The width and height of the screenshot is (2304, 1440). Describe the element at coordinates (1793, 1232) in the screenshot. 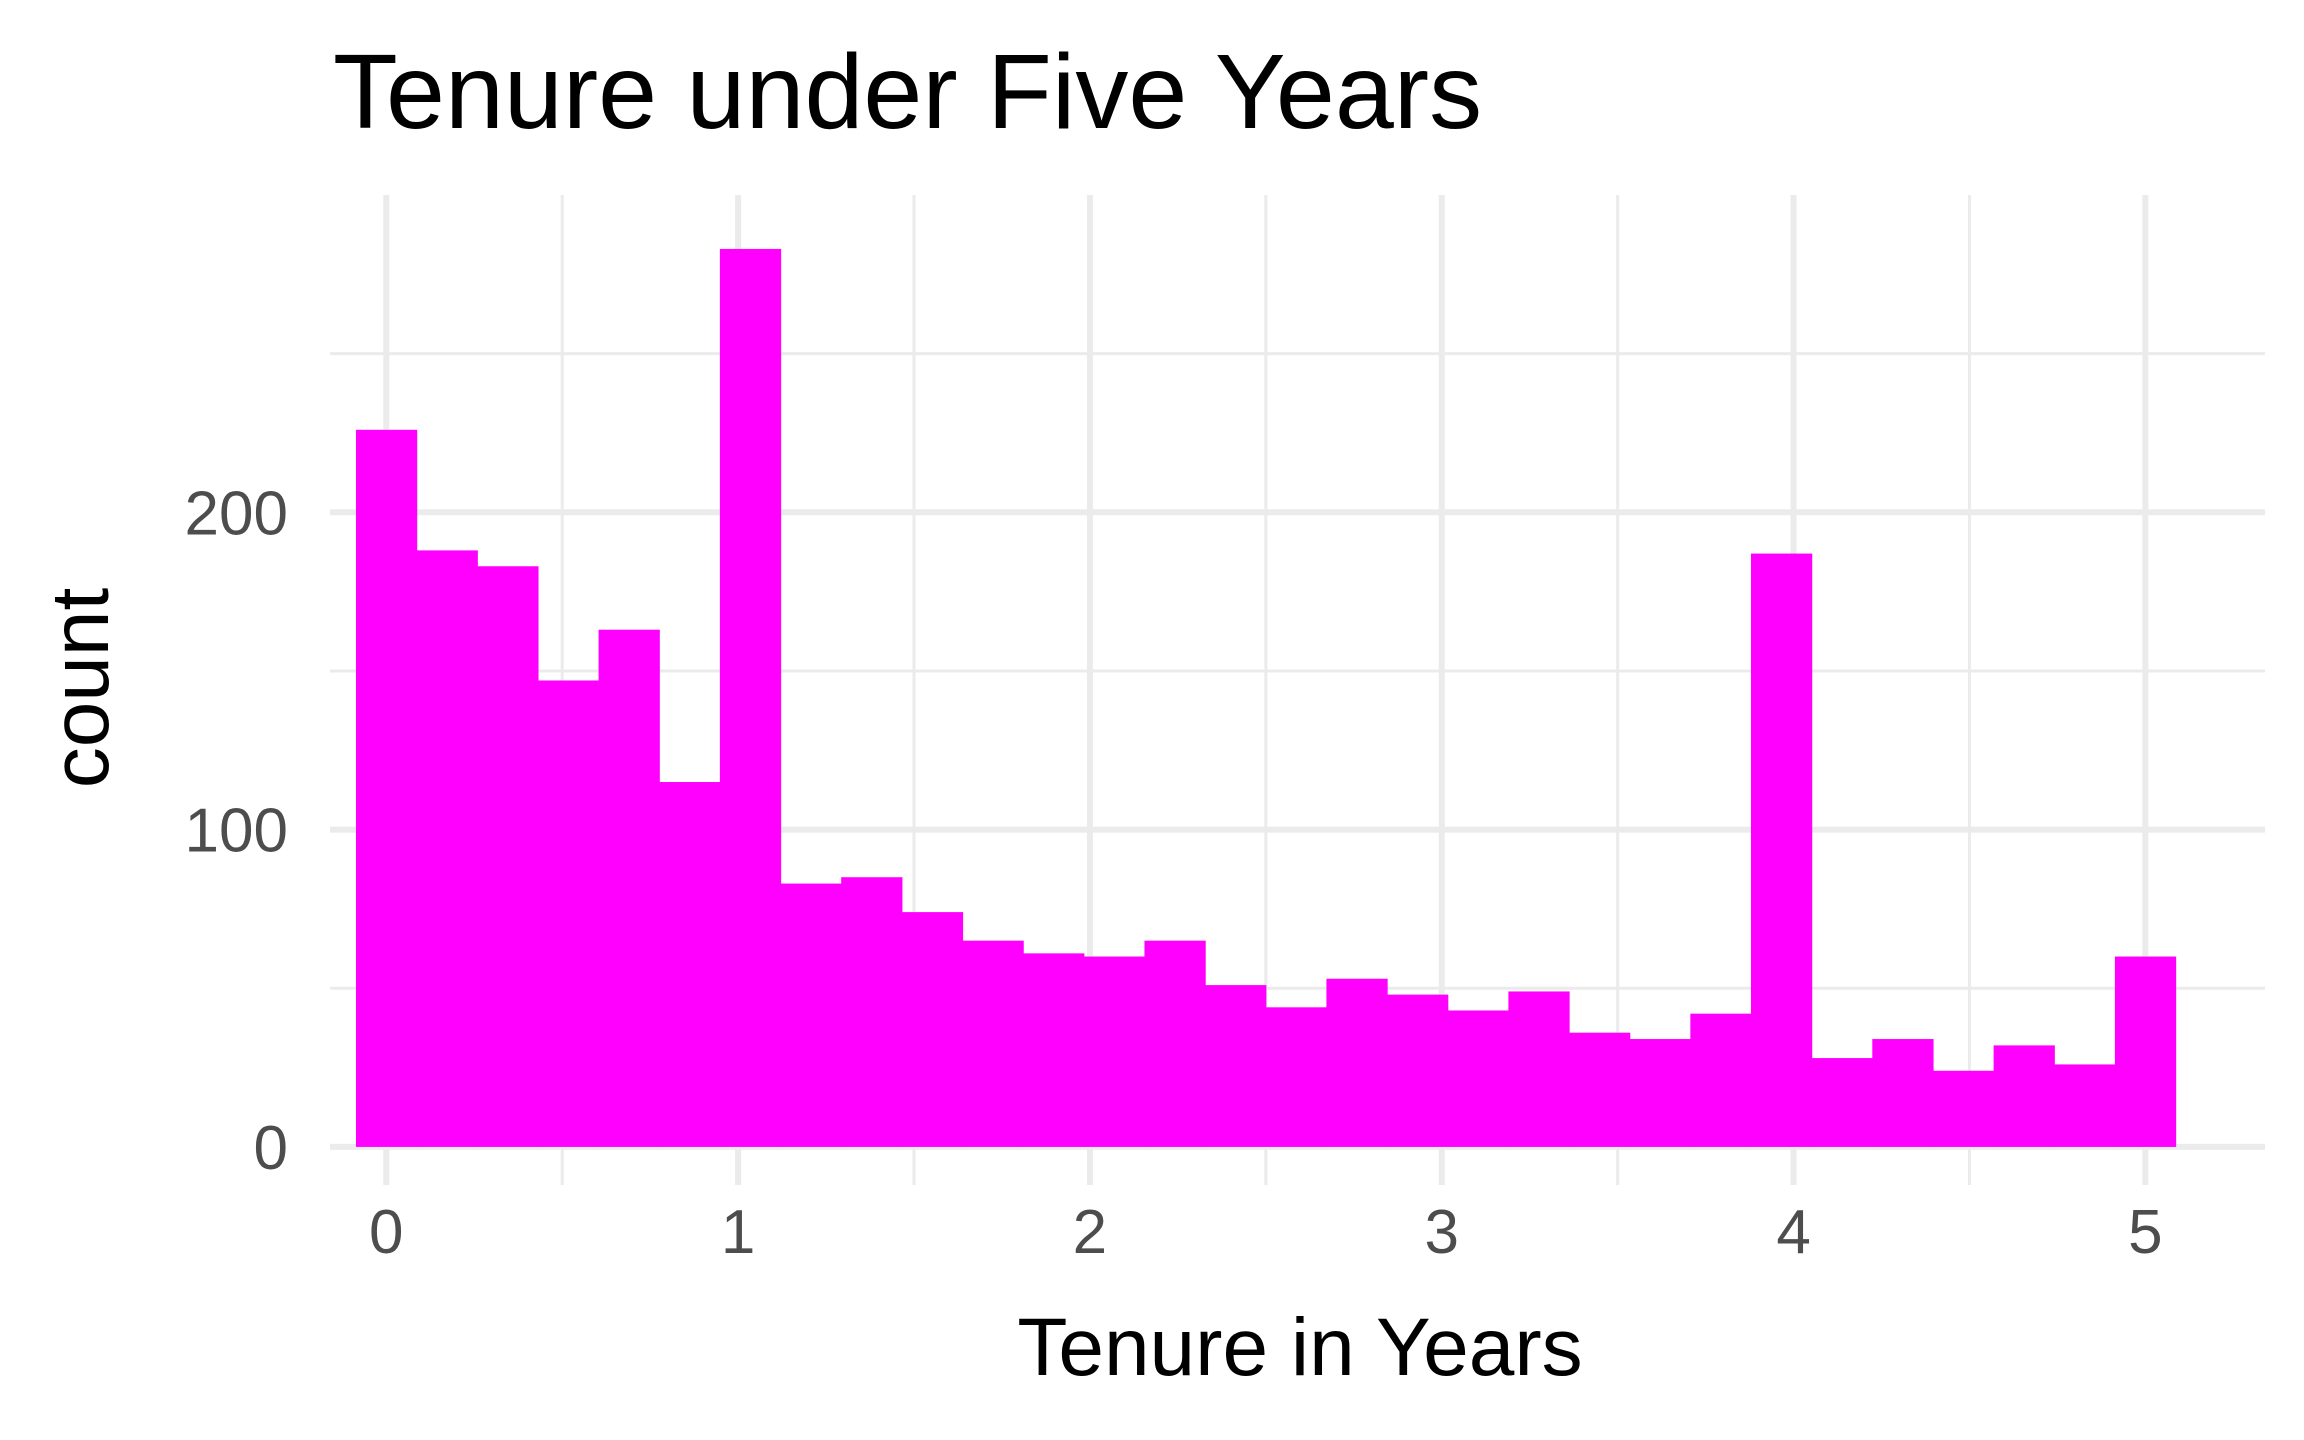

I see `x-tick-label: 4` at that location.